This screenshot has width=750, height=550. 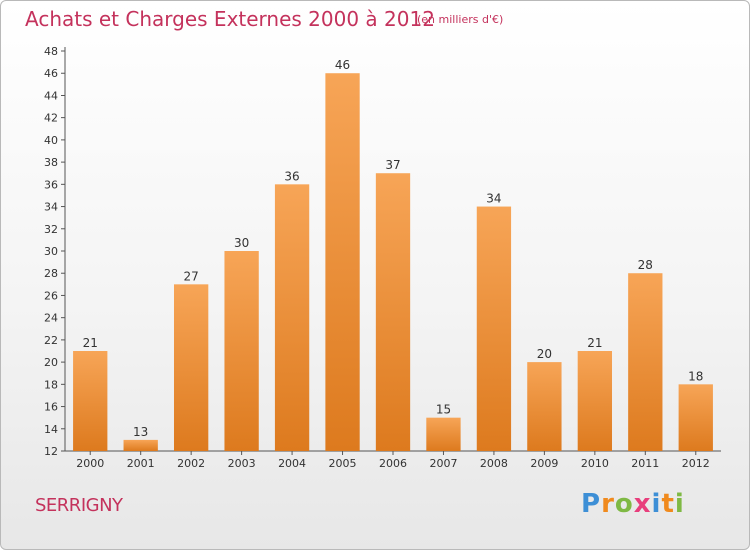 I want to click on bar-2000, so click(x=90, y=401).